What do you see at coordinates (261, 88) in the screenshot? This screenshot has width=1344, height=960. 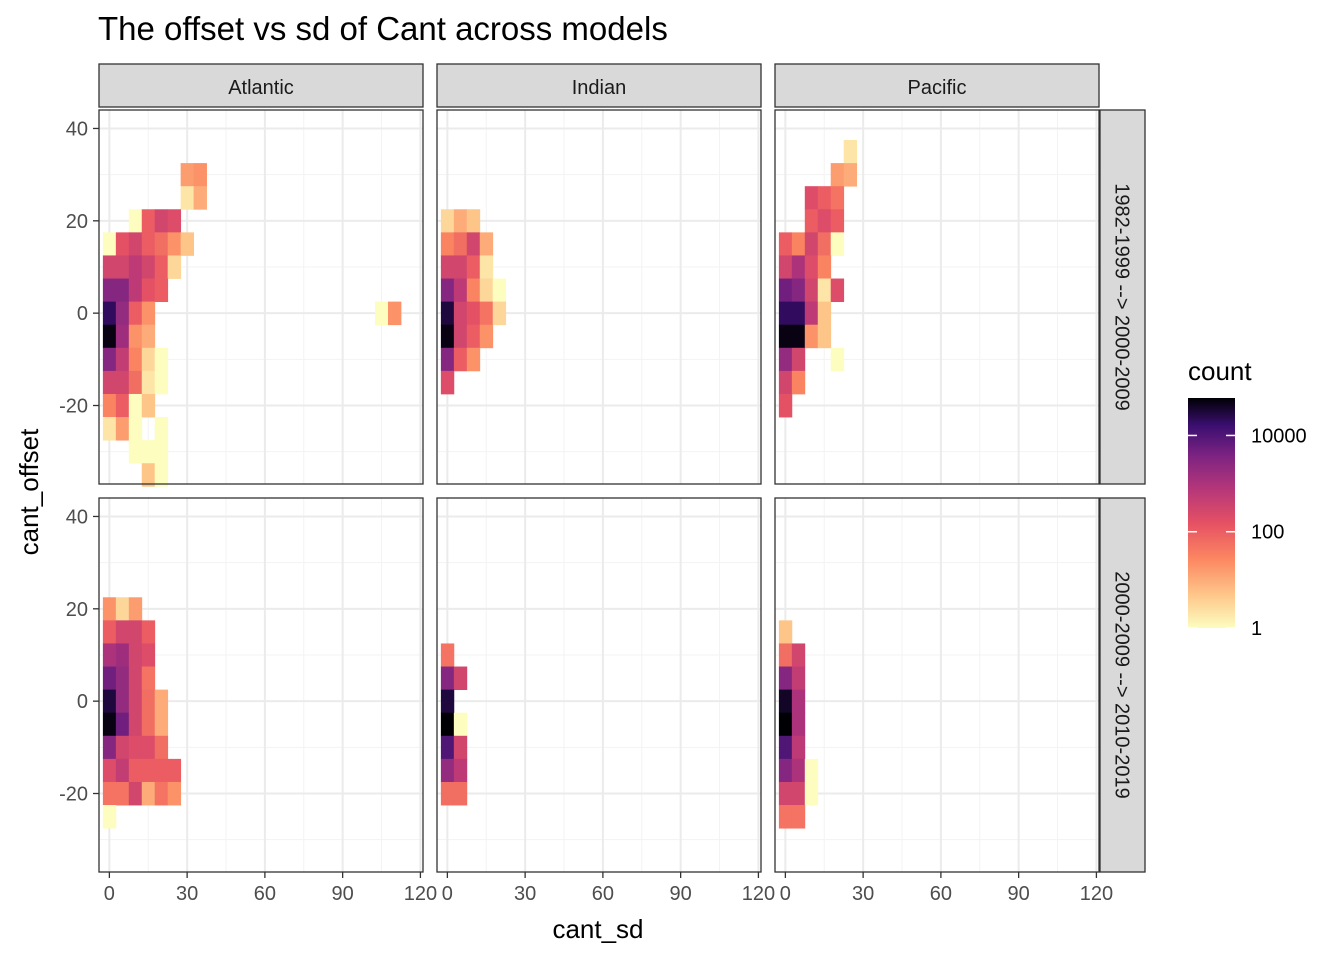 I see `strip-label: Atlantic` at bounding box center [261, 88].